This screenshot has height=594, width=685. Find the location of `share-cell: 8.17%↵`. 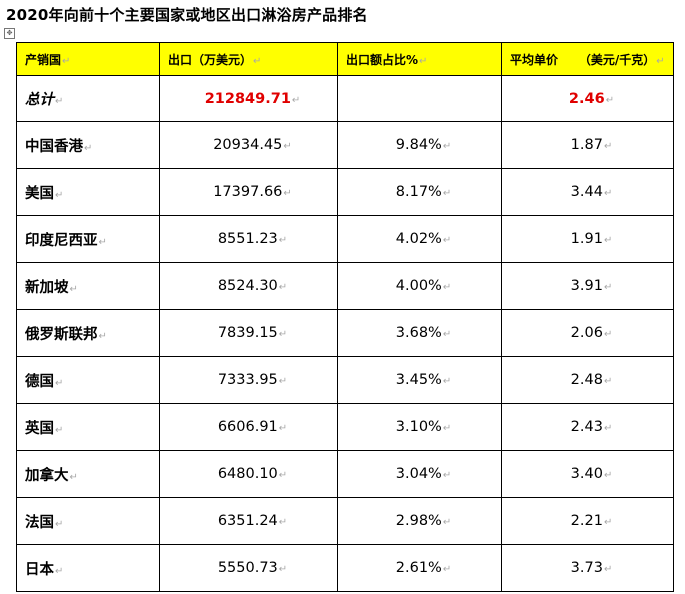

share-cell: 8.17%↵ is located at coordinates (419, 192).